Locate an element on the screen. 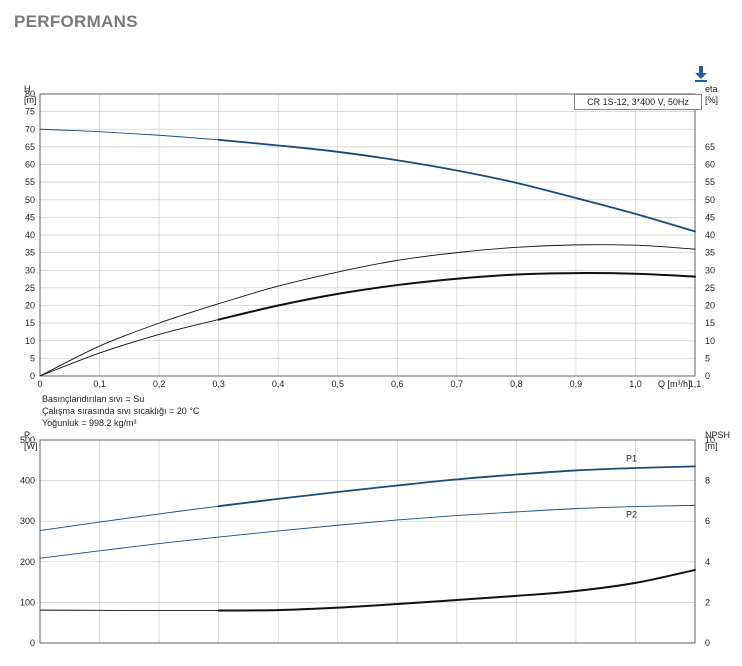 The width and height of the screenshot is (742, 666). series-line-H-thin is located at coordinates (129, 134).